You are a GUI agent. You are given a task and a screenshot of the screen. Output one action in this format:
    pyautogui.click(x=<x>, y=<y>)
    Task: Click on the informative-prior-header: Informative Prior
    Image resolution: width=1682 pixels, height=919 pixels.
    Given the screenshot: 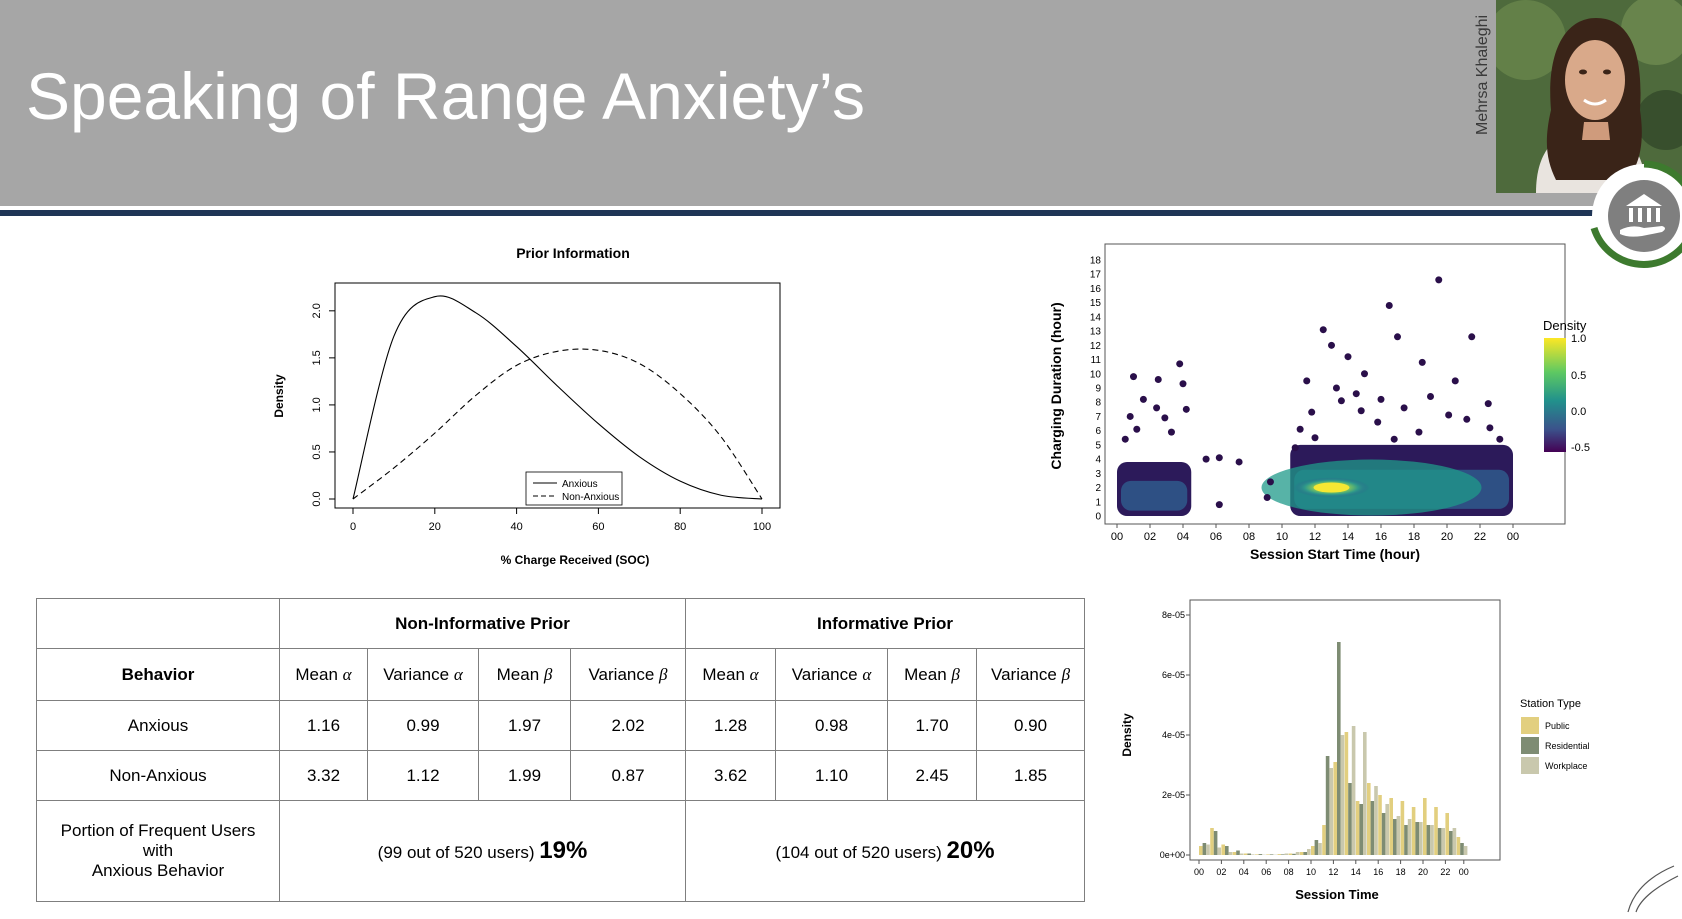 What is the action you would take?
    pyautogui.click(x=885, y=624)
    